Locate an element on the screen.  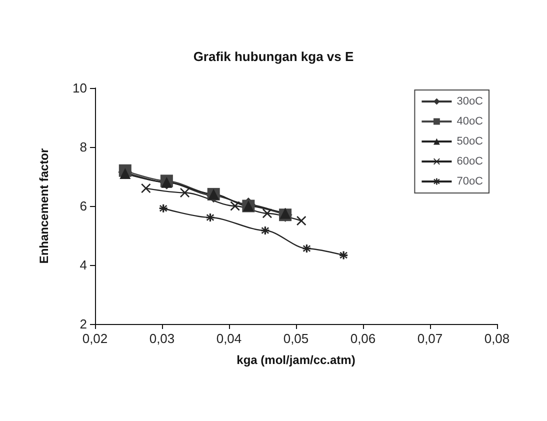
legend-label: 50oC is located at coordinates (470, 142).